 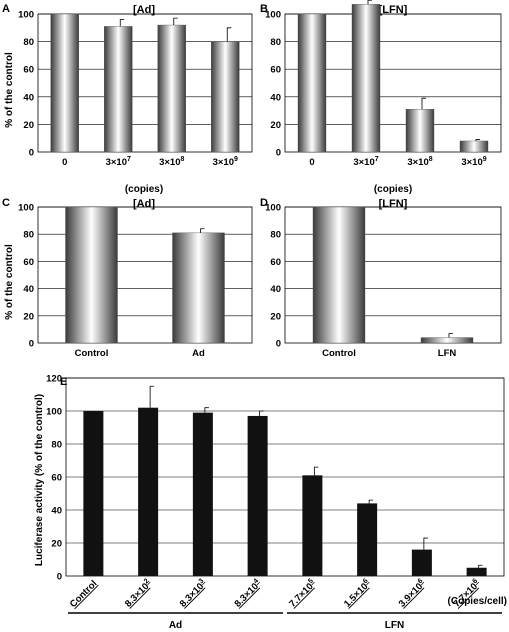 What do you see at coordinates (285, 621) in the screenshot?
I see `group-brackets: Ad LFN` at bounding box center [285, 621].